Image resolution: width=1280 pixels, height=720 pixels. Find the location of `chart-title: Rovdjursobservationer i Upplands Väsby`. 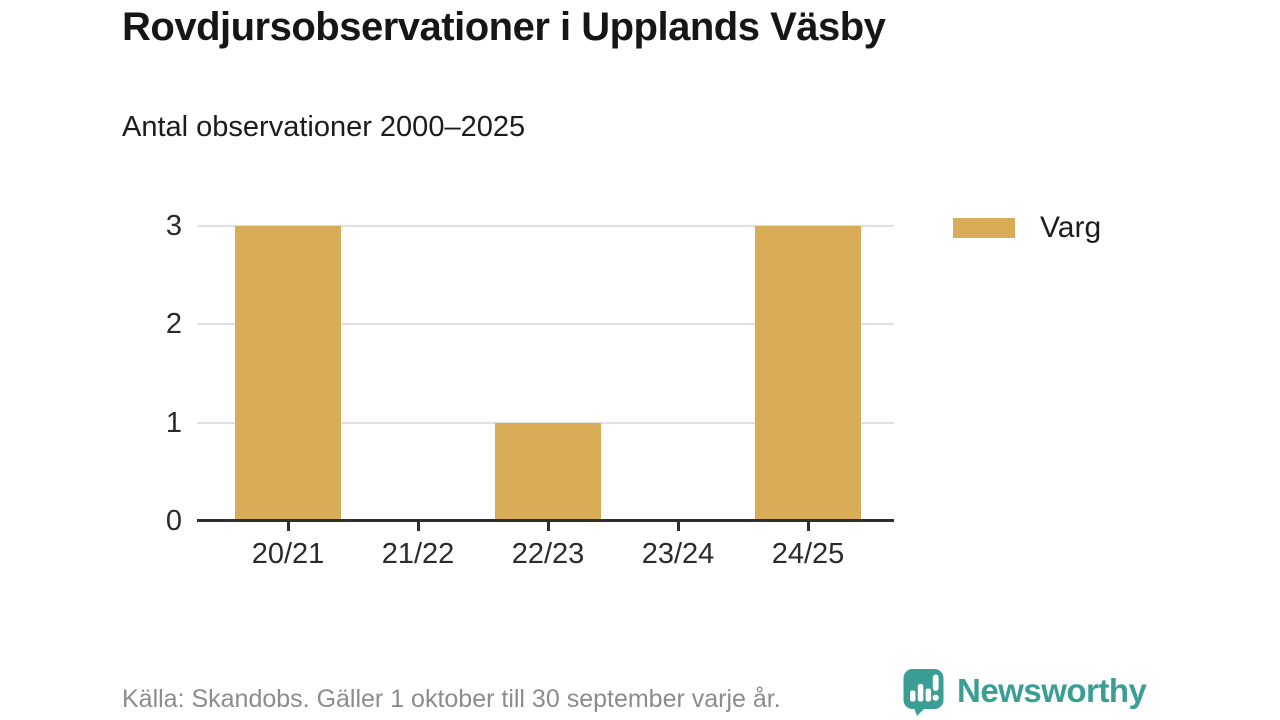

chart-title: Rovdjursobservationer i Upplands Väsby is located at coordinates (504, 27).